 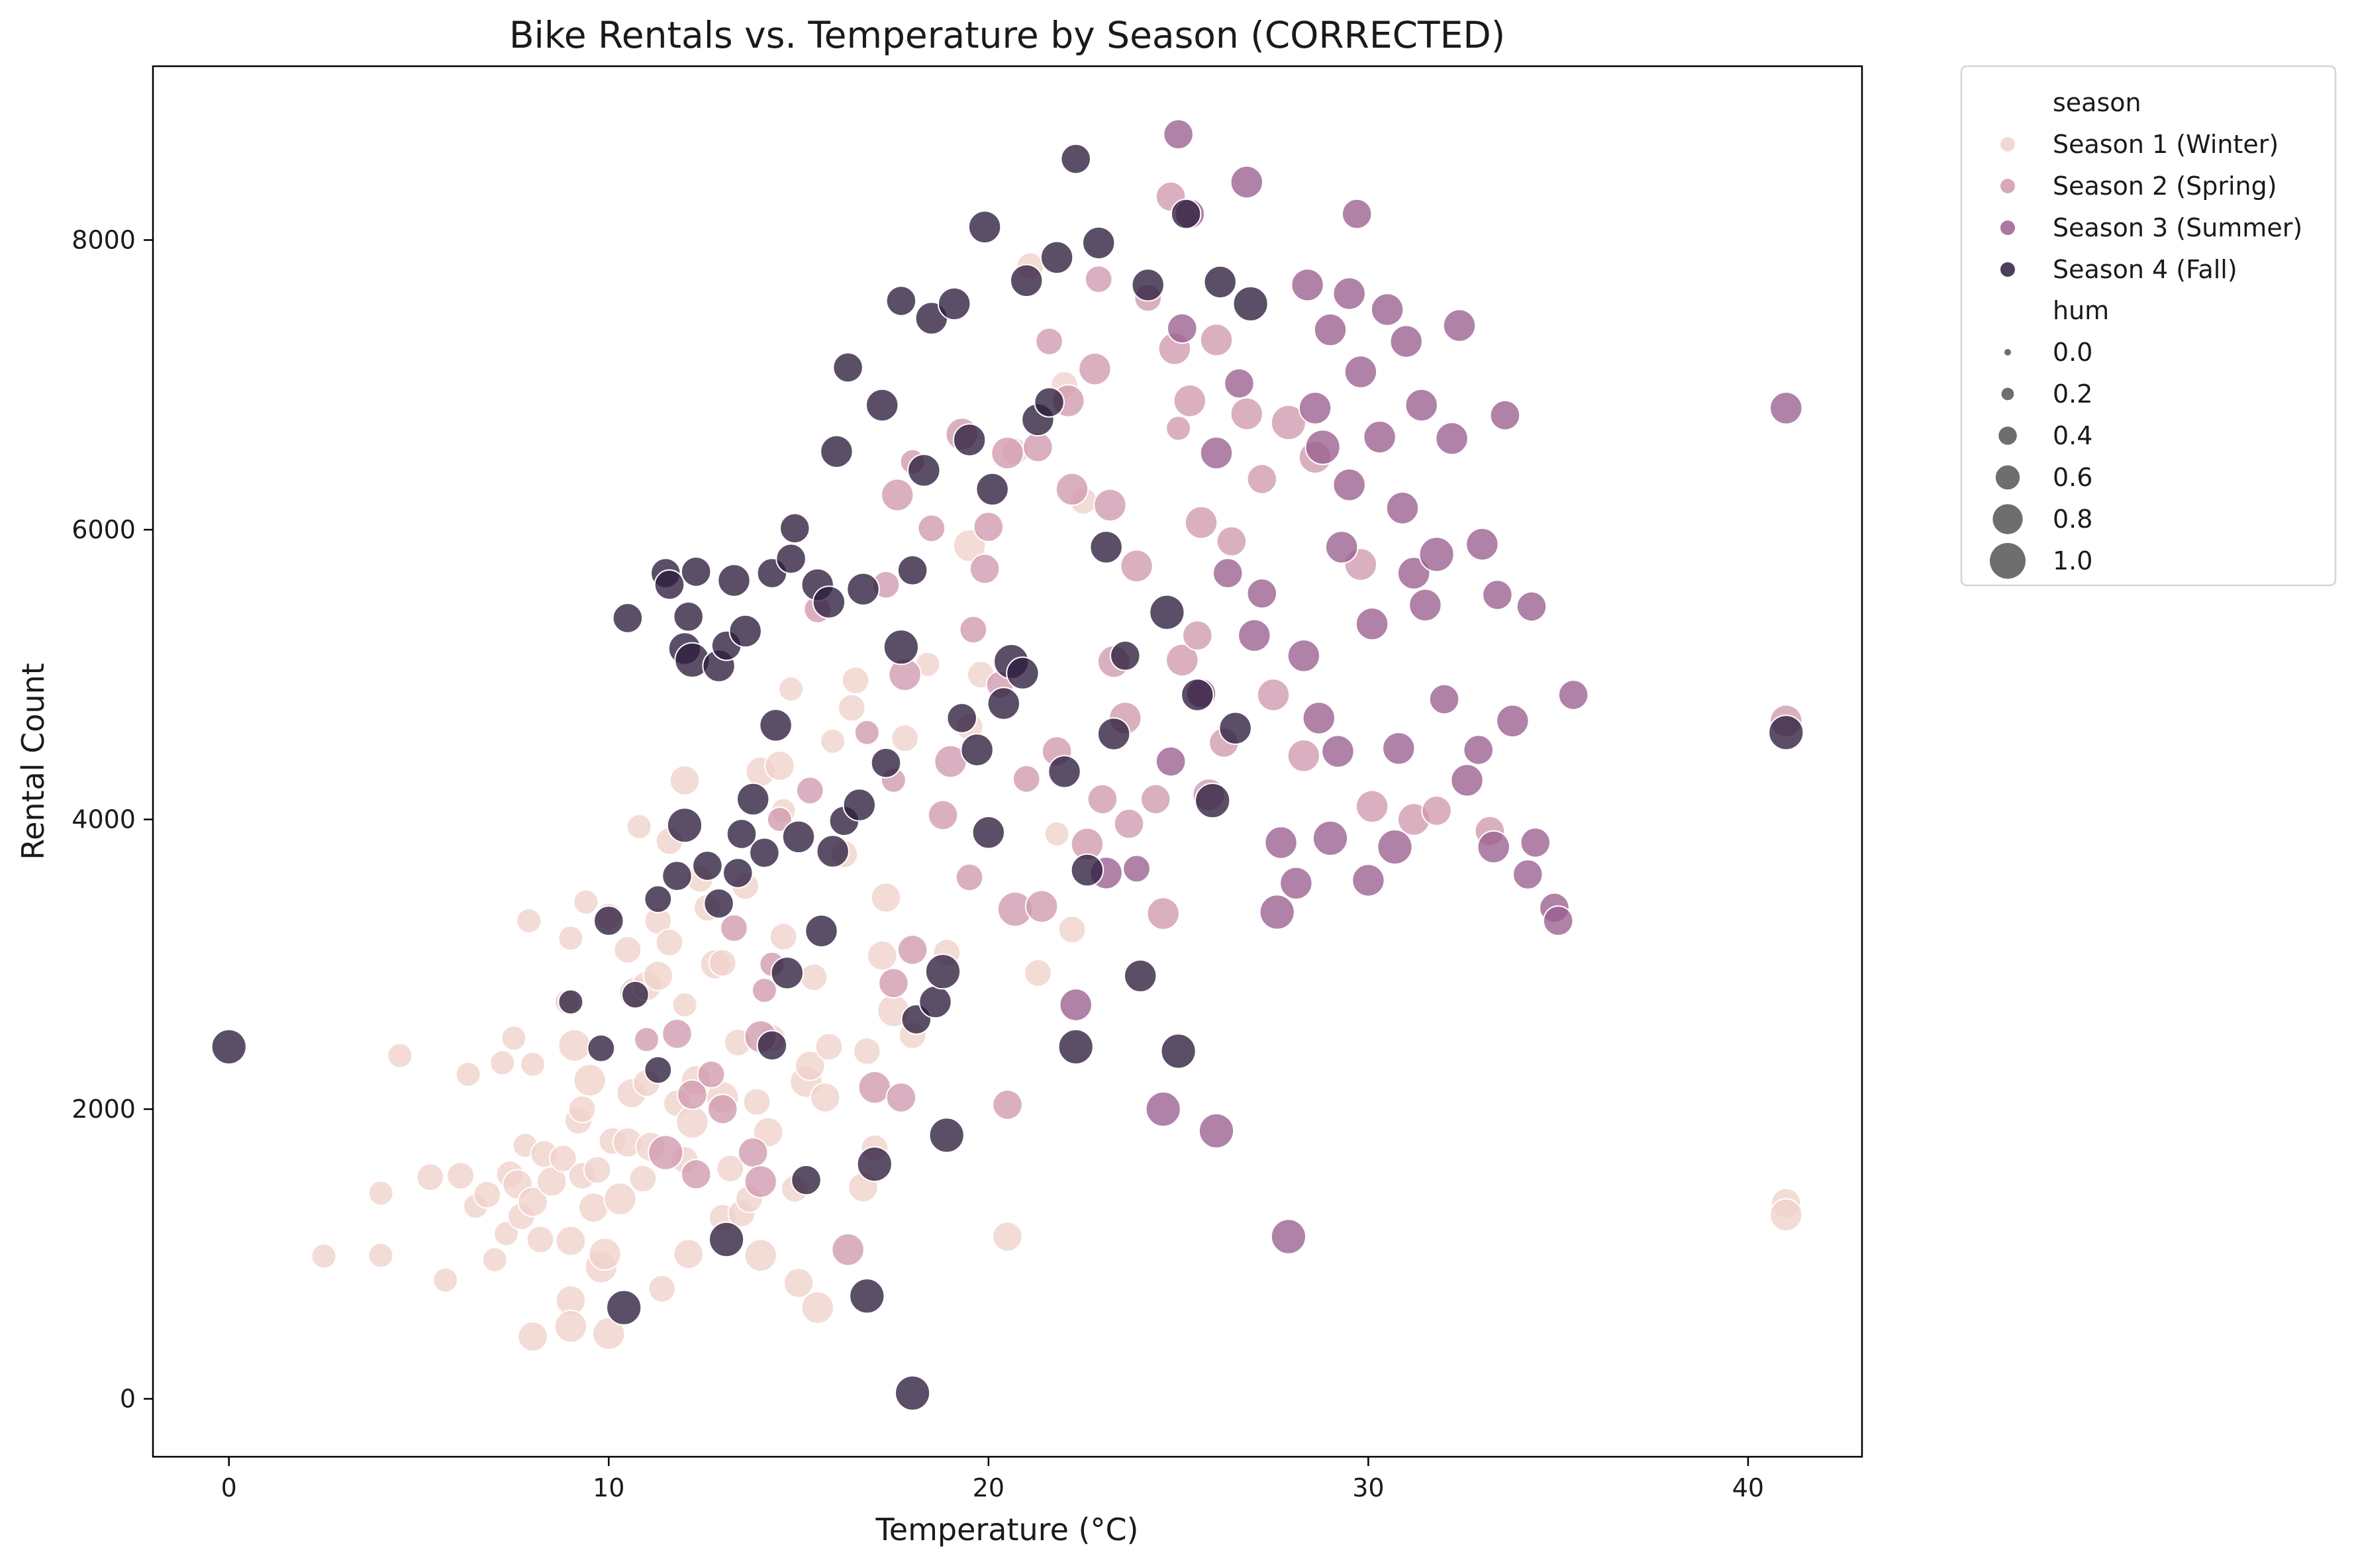 I want to click on legend-item-label: Season 1 (Winter), so click(x=2166, y=144).